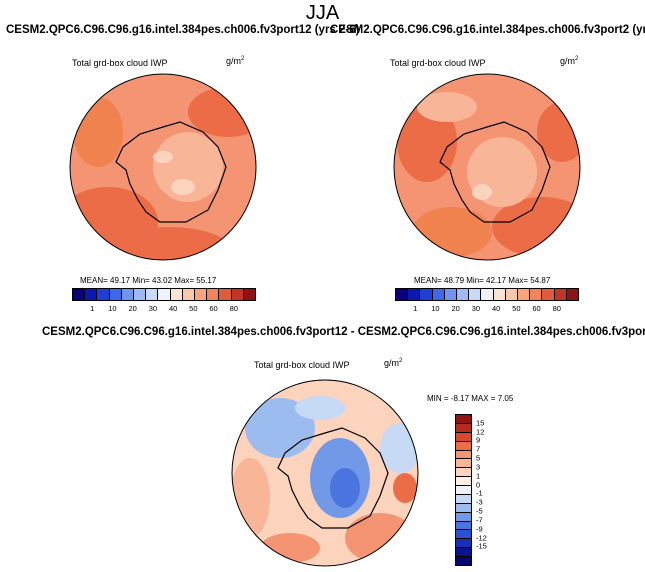 The width and height of the screenshot is (645, 572). What do you see at coordinates (153, 308) in the screenshot?
I see `panel-1-colorbar-tick-label: 30` at bounding box center [153, 308].